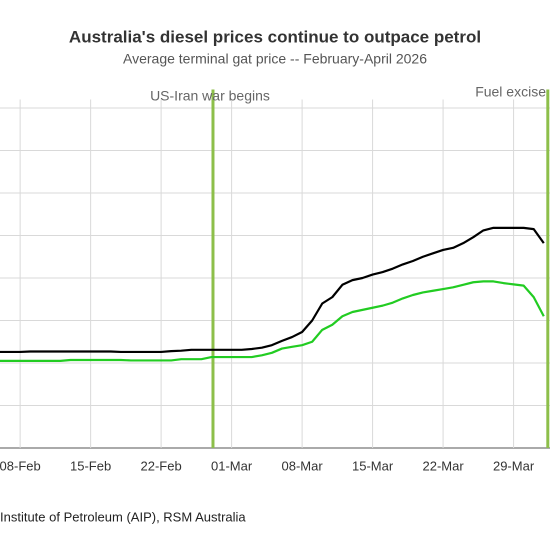 The width and height of the screenshot is (550, 550). I want to click on annotation: US-Iran war begins, so click(210, 96).